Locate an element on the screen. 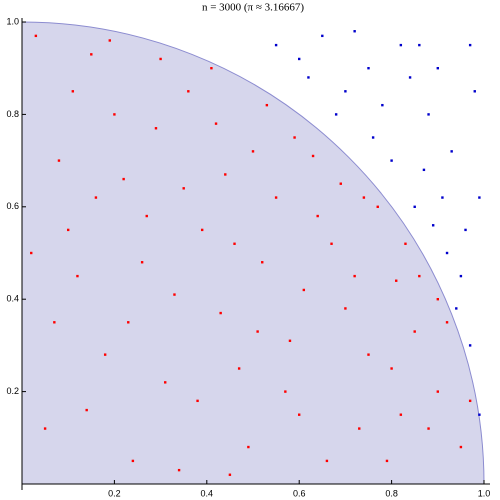 This screenshot has width=500, height=500. x-tick-label: 0.4 is located at coordinates (207, 493).